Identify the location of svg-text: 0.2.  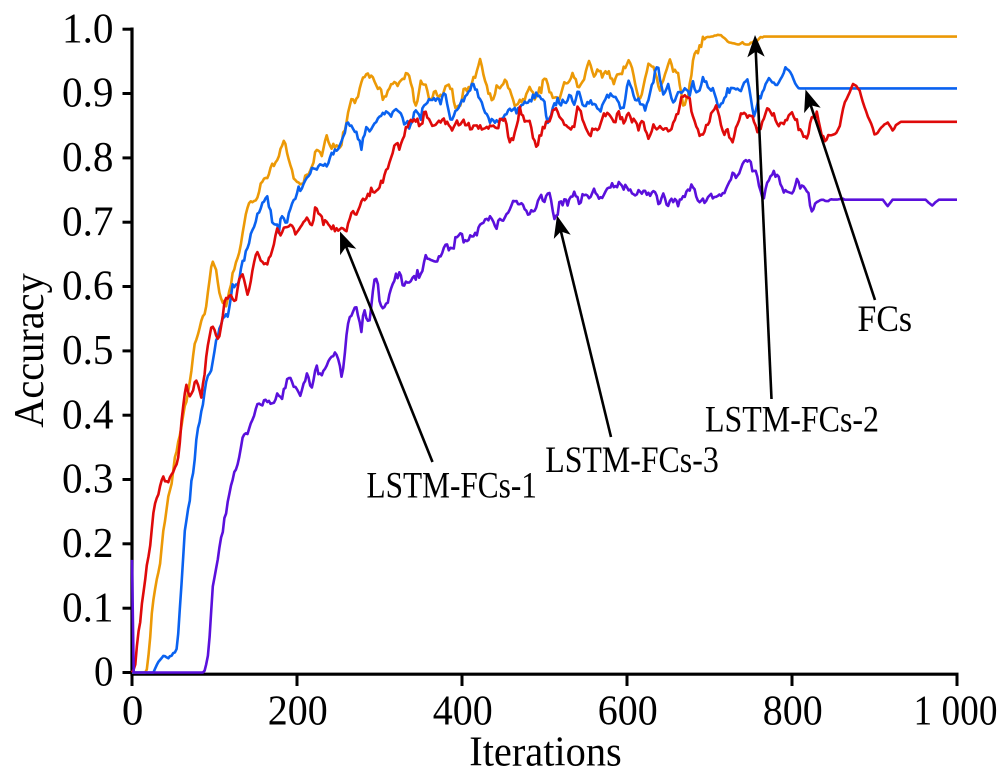
(88, 544).